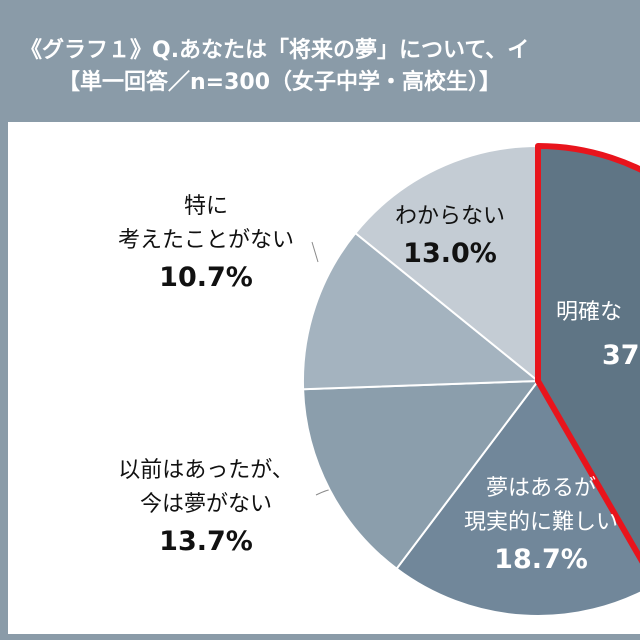 The height and width of the screenshot is (640, 640). What do you see at coordinates (449, 216) in the screenshot?
I see `label-dont-know-line1: わからない` at bounding box center [449, 216].